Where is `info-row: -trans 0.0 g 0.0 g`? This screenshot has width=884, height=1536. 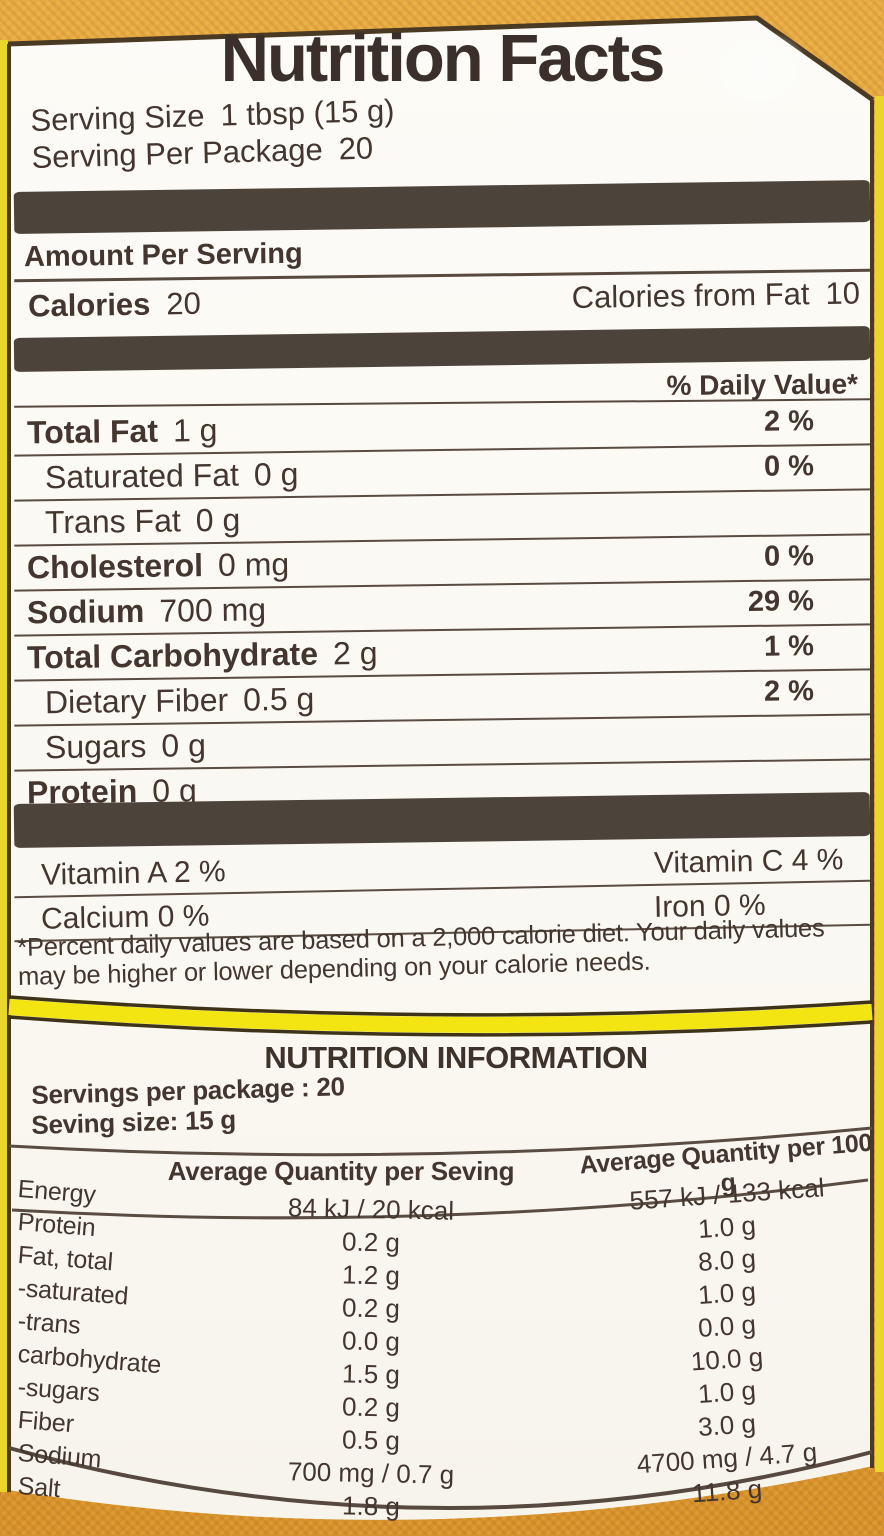 info-row: -trans 0.0 g 0.0 g is located at coordinates (442, 1330).